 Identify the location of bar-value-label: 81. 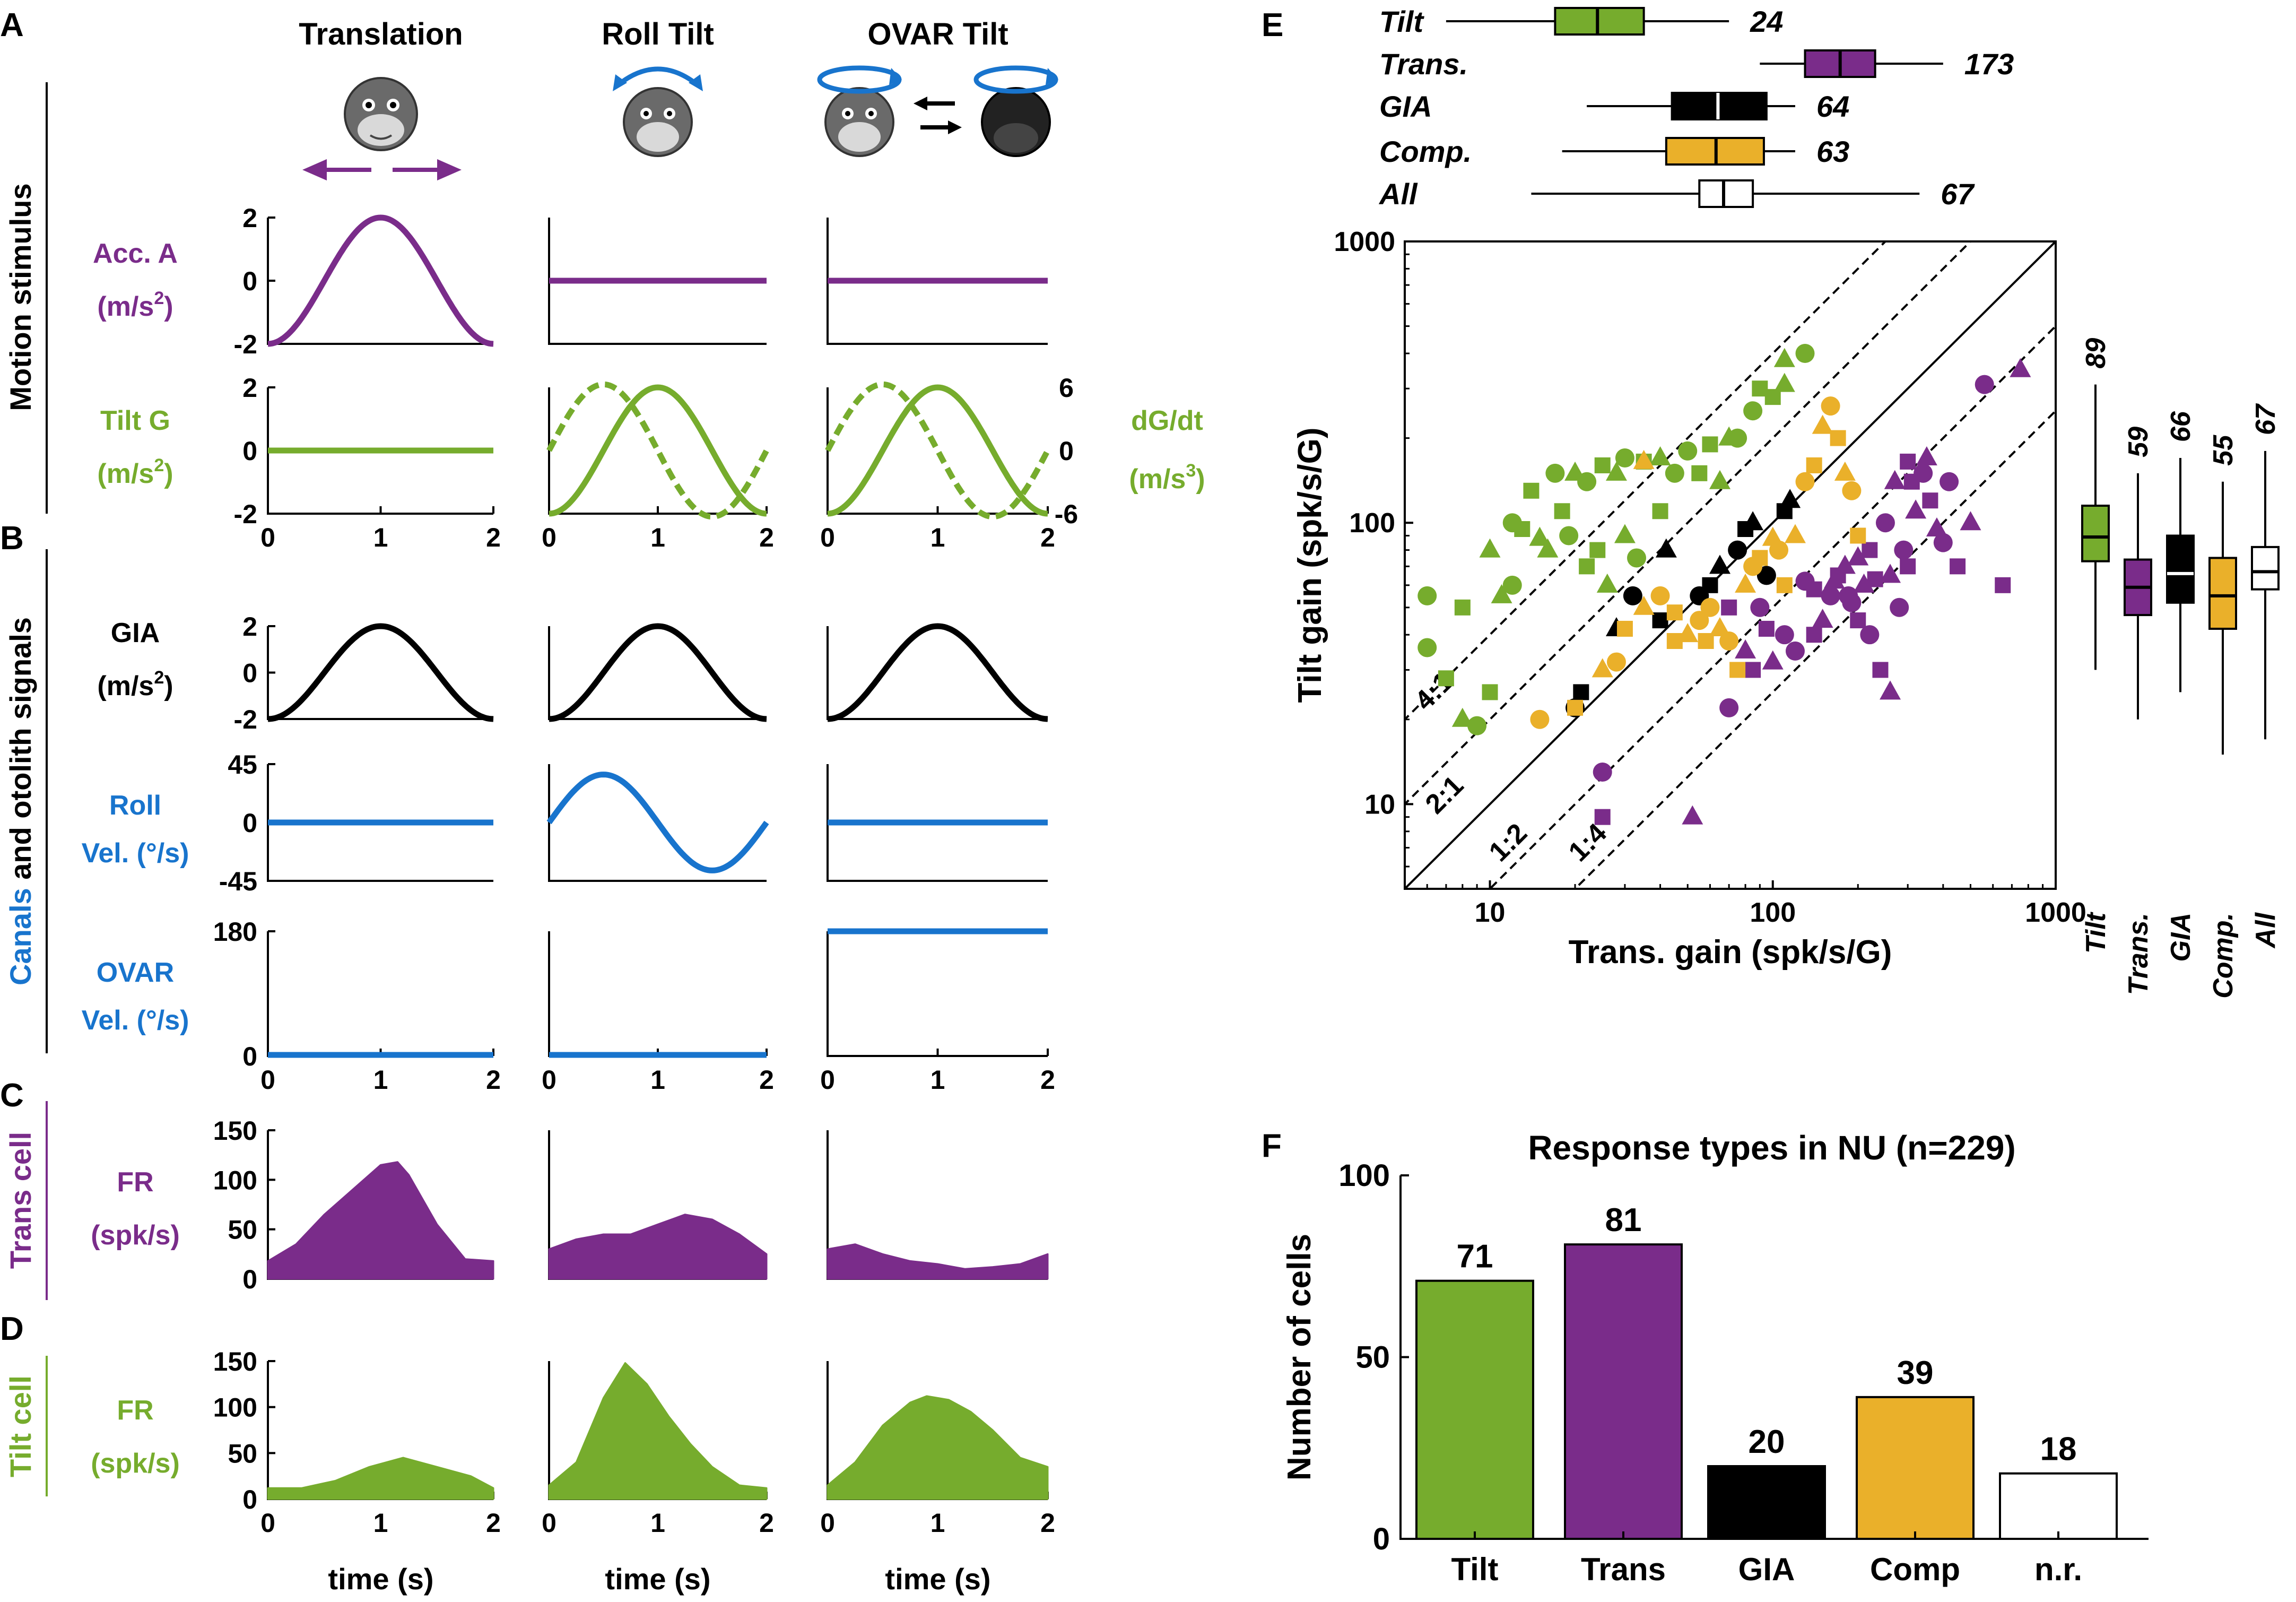
(1624, 1220).